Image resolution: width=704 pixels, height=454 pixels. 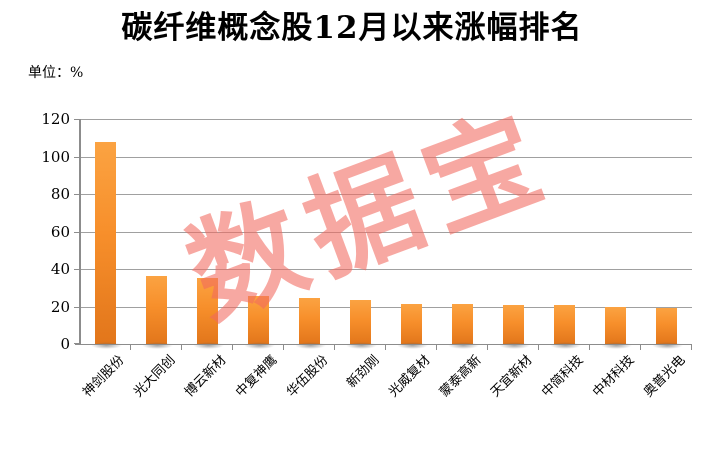 What do you see at coordinates (410, 376) in the screenshot?
I see `x-category-label: 光威复材` at bounding box center [410, 376].